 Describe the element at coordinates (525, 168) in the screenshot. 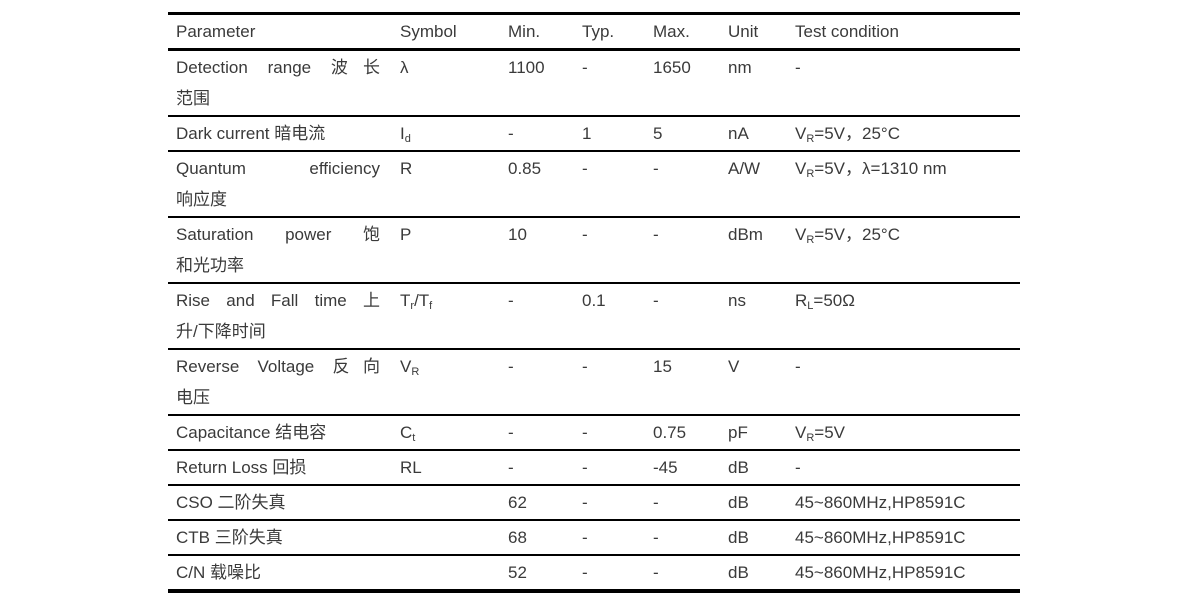

I see `min-cell: 0.85` at that location.